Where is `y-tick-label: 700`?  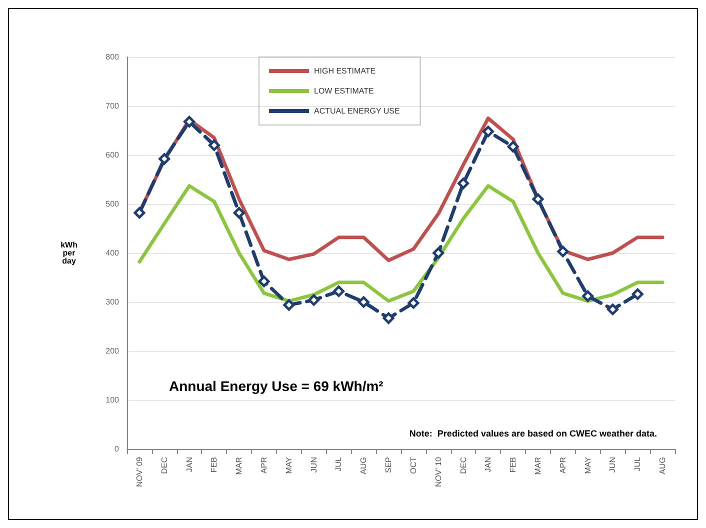
y-tick-label: 700 is located at coordinates (113, 106).